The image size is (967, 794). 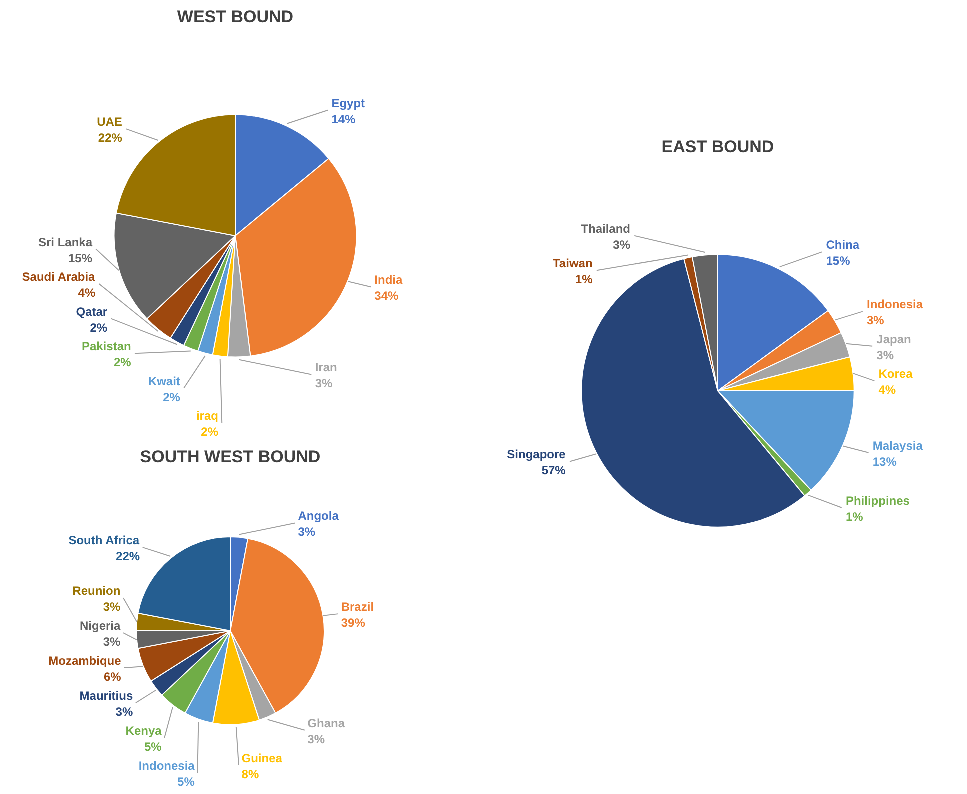 What do you see at coordinates (572, 263) in the screenshot?
I see `slice-label: Taiwan` at bounding box center [572, 263].